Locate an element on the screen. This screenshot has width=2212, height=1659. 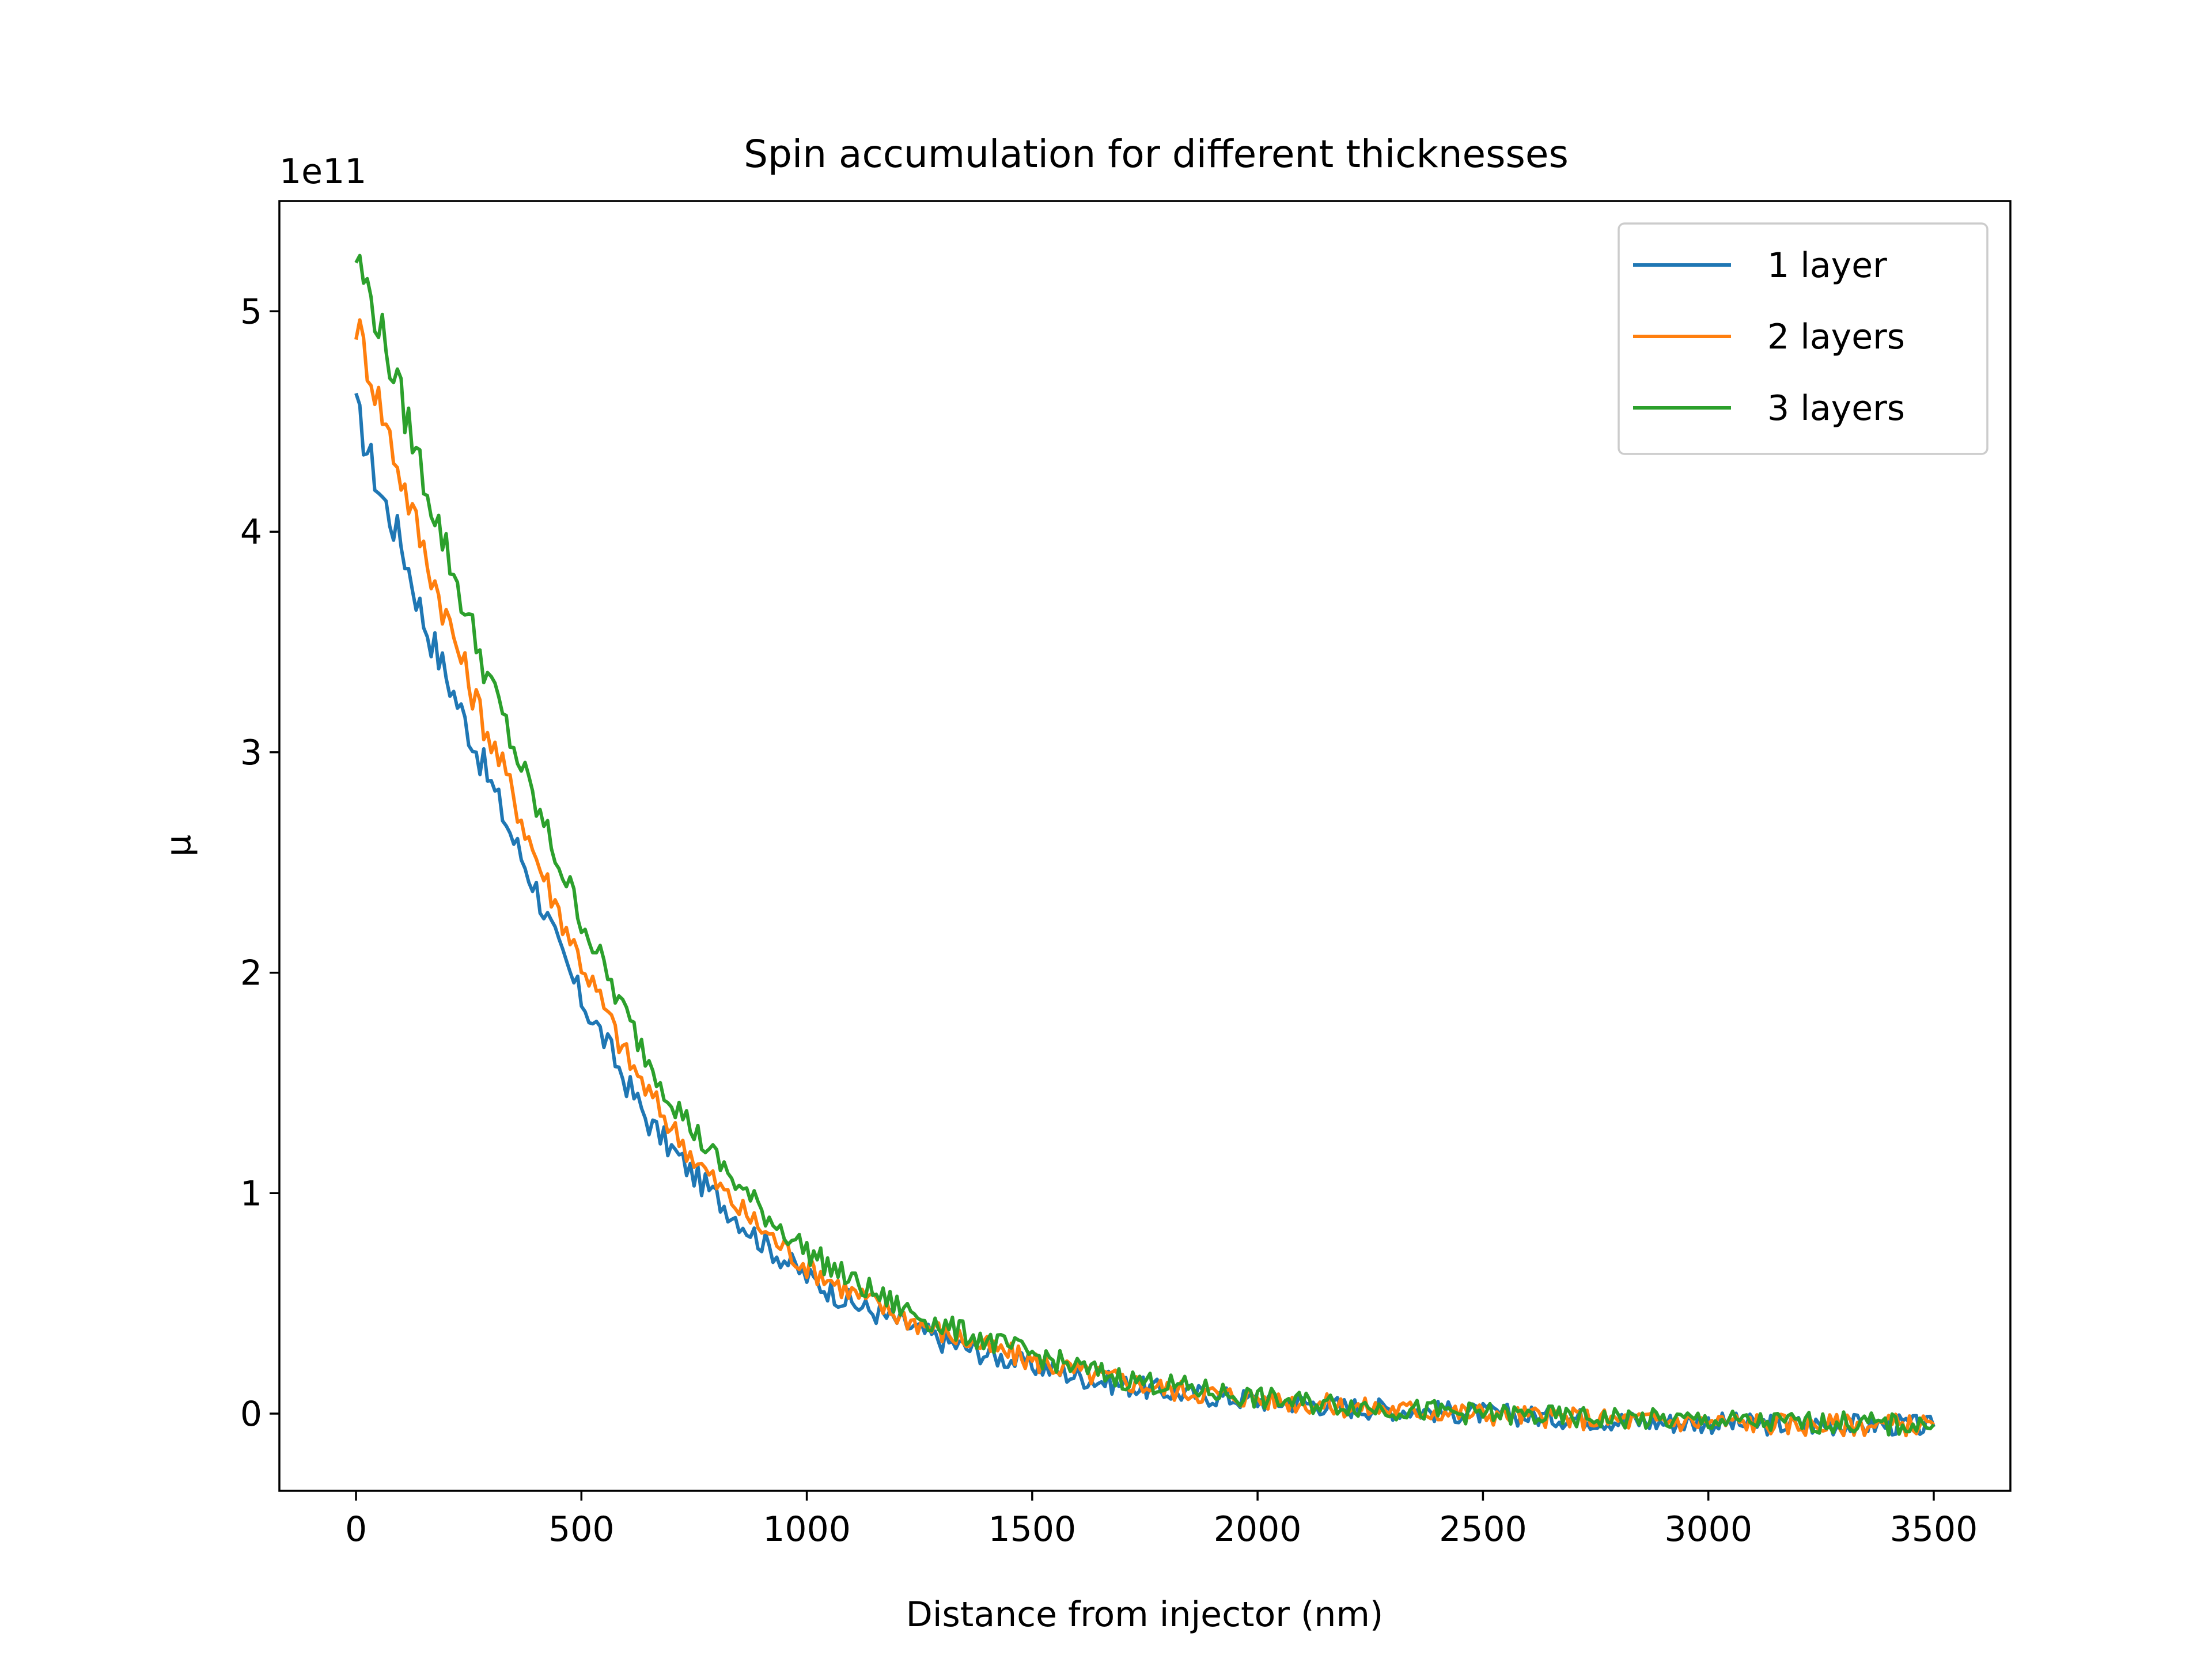
legend: 1 layer 2 layers 3 layers is located at coordinates (1803, 338).